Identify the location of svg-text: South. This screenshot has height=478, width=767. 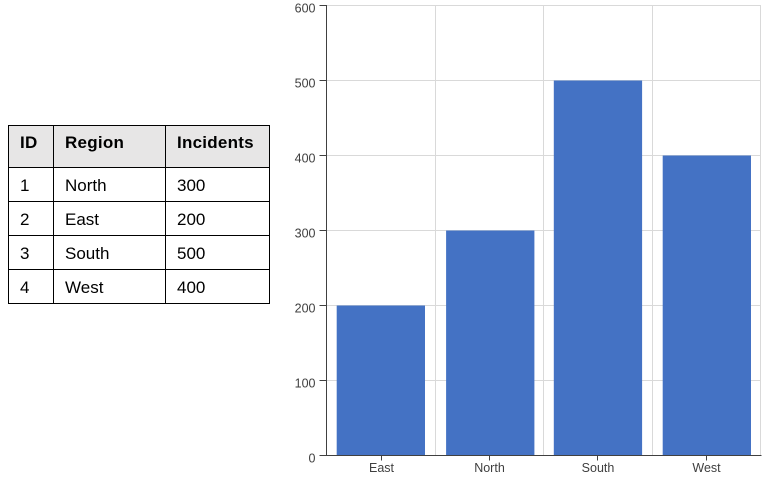
(598, 468).